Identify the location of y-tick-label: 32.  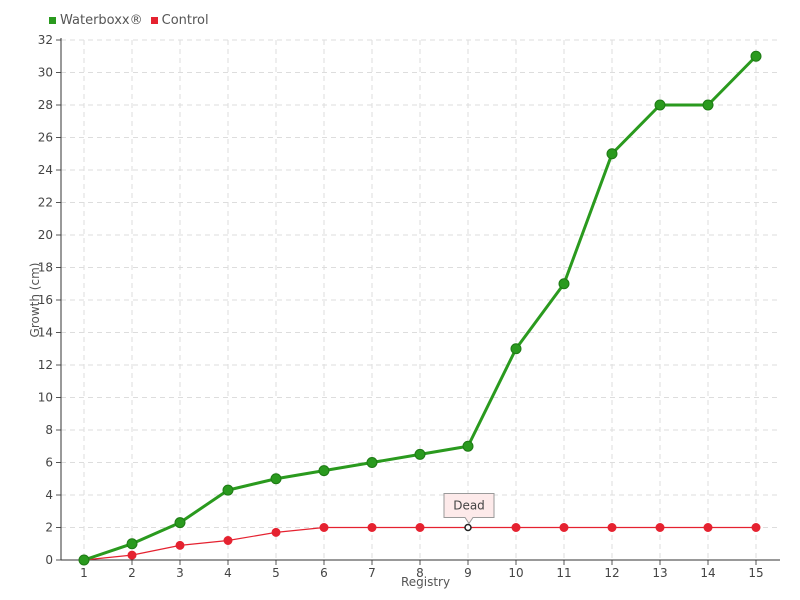
(45, 40).